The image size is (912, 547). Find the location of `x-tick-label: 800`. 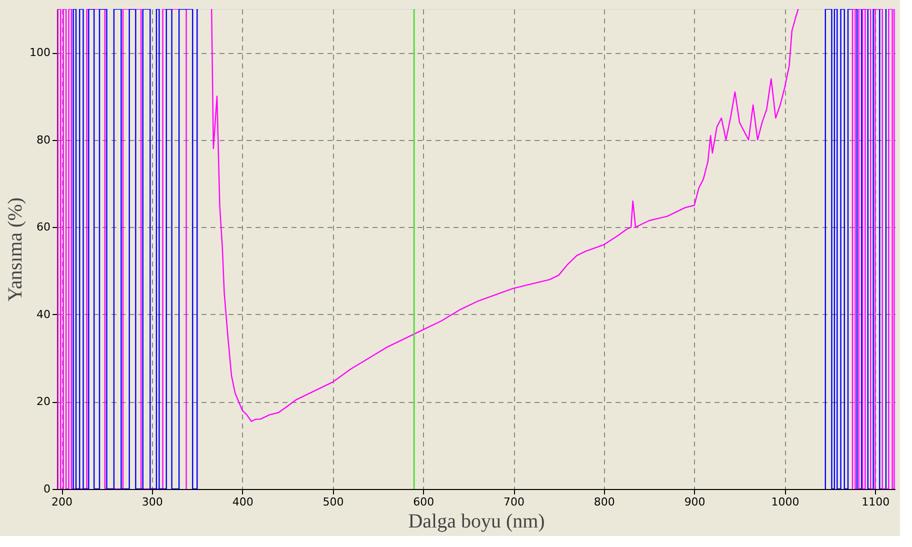

x-tick-label: 800 is located at coordinates (604, 502).